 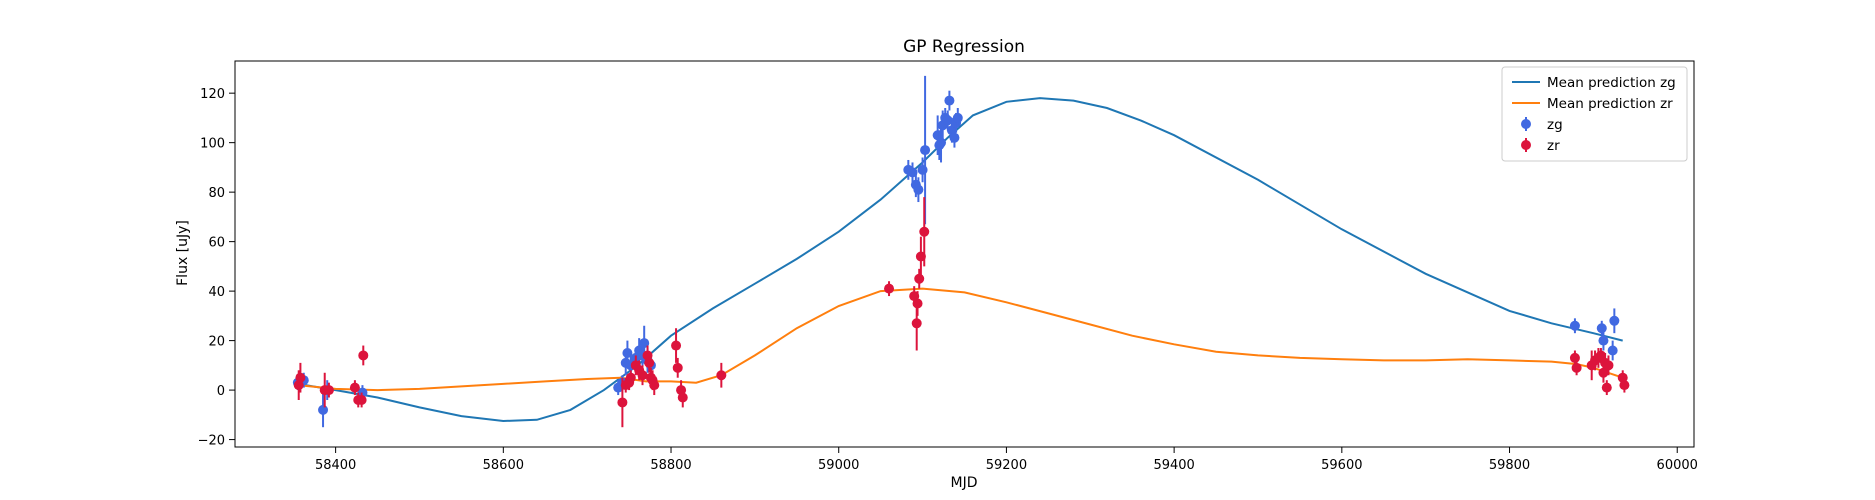 I want to click on y-tick-label: 0, so click(x=221, y=391).